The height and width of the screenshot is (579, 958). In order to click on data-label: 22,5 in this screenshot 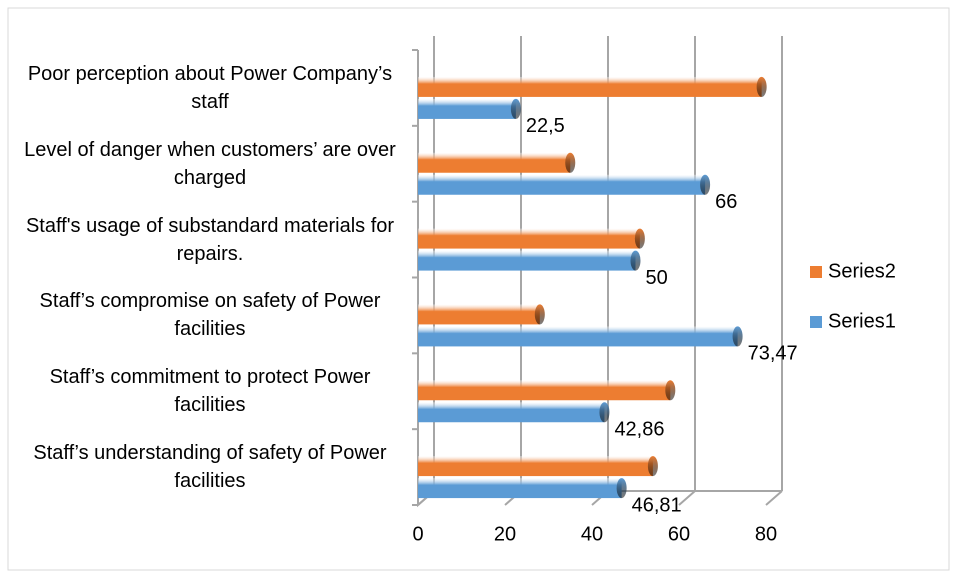, I will do `click(545, 126)`.